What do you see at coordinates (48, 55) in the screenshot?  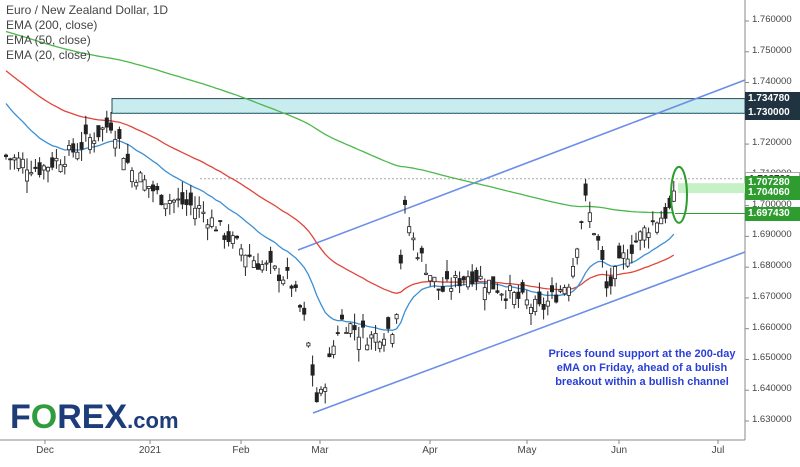 I see `legend-ema20: EMA (20, close)` at bounding box center [48, 55].